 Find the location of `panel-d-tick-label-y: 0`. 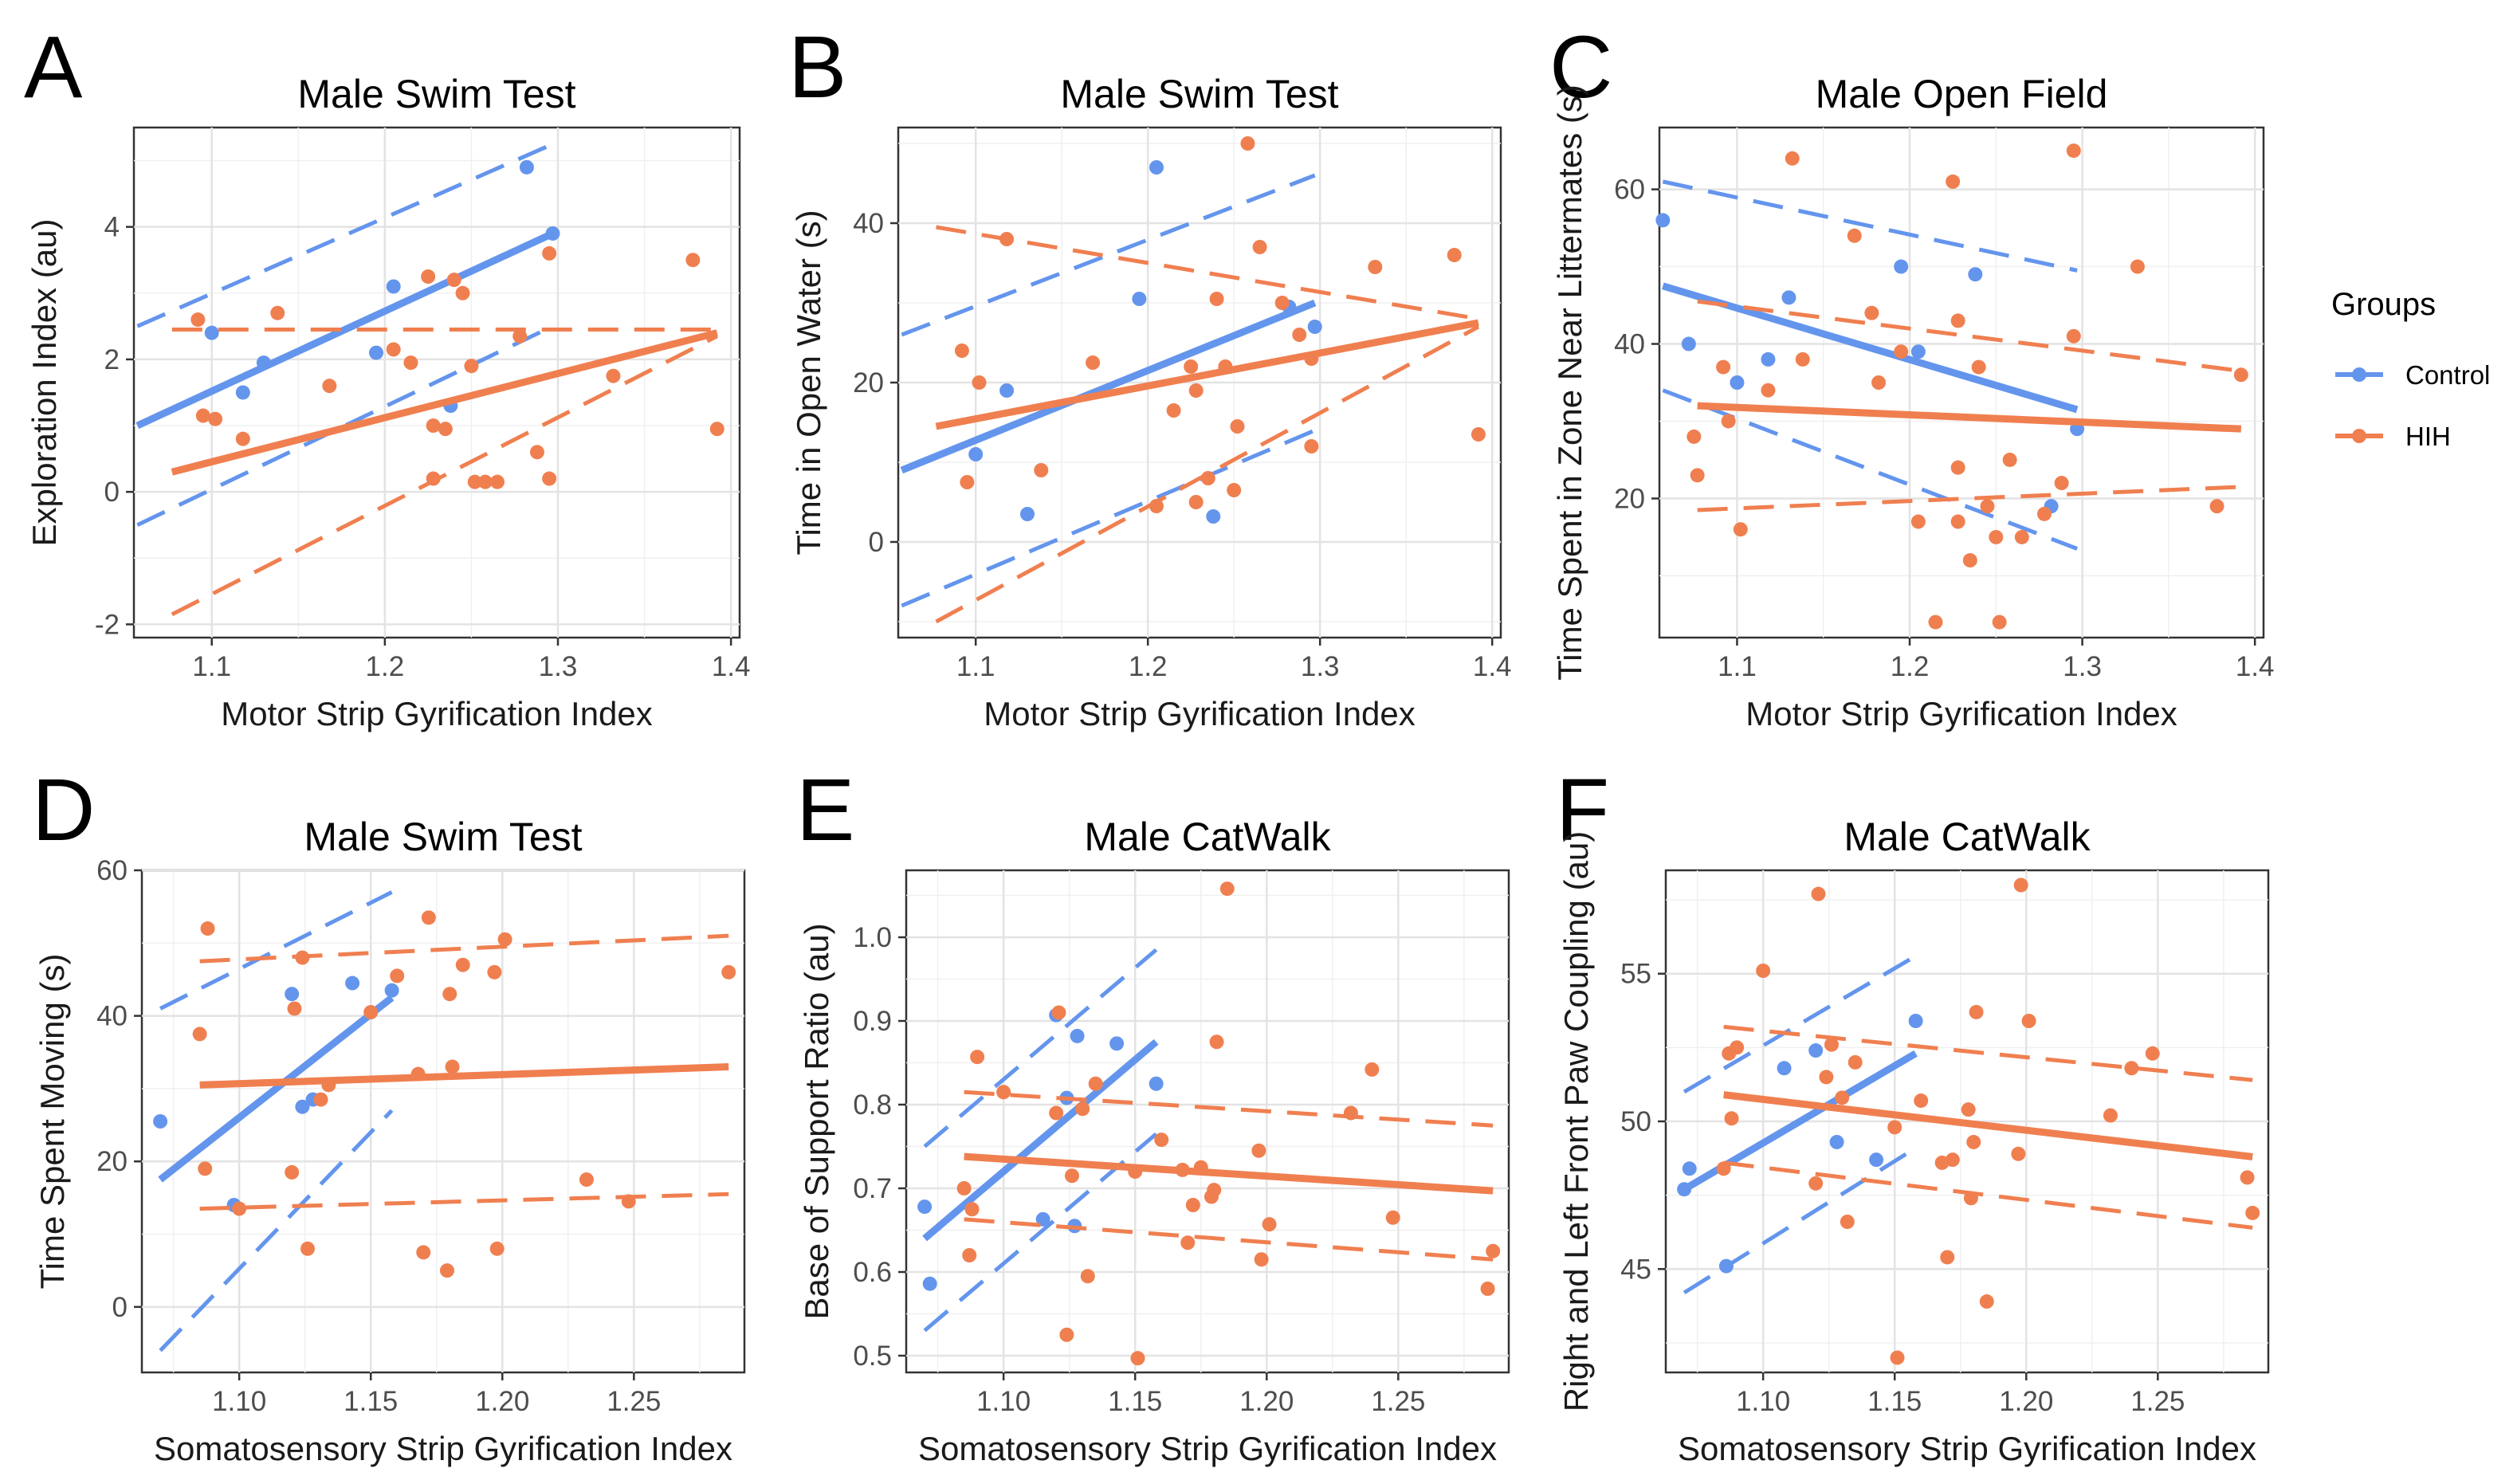

panel-d-tick-label-y: 0 is located at coordinates (120, 1307).